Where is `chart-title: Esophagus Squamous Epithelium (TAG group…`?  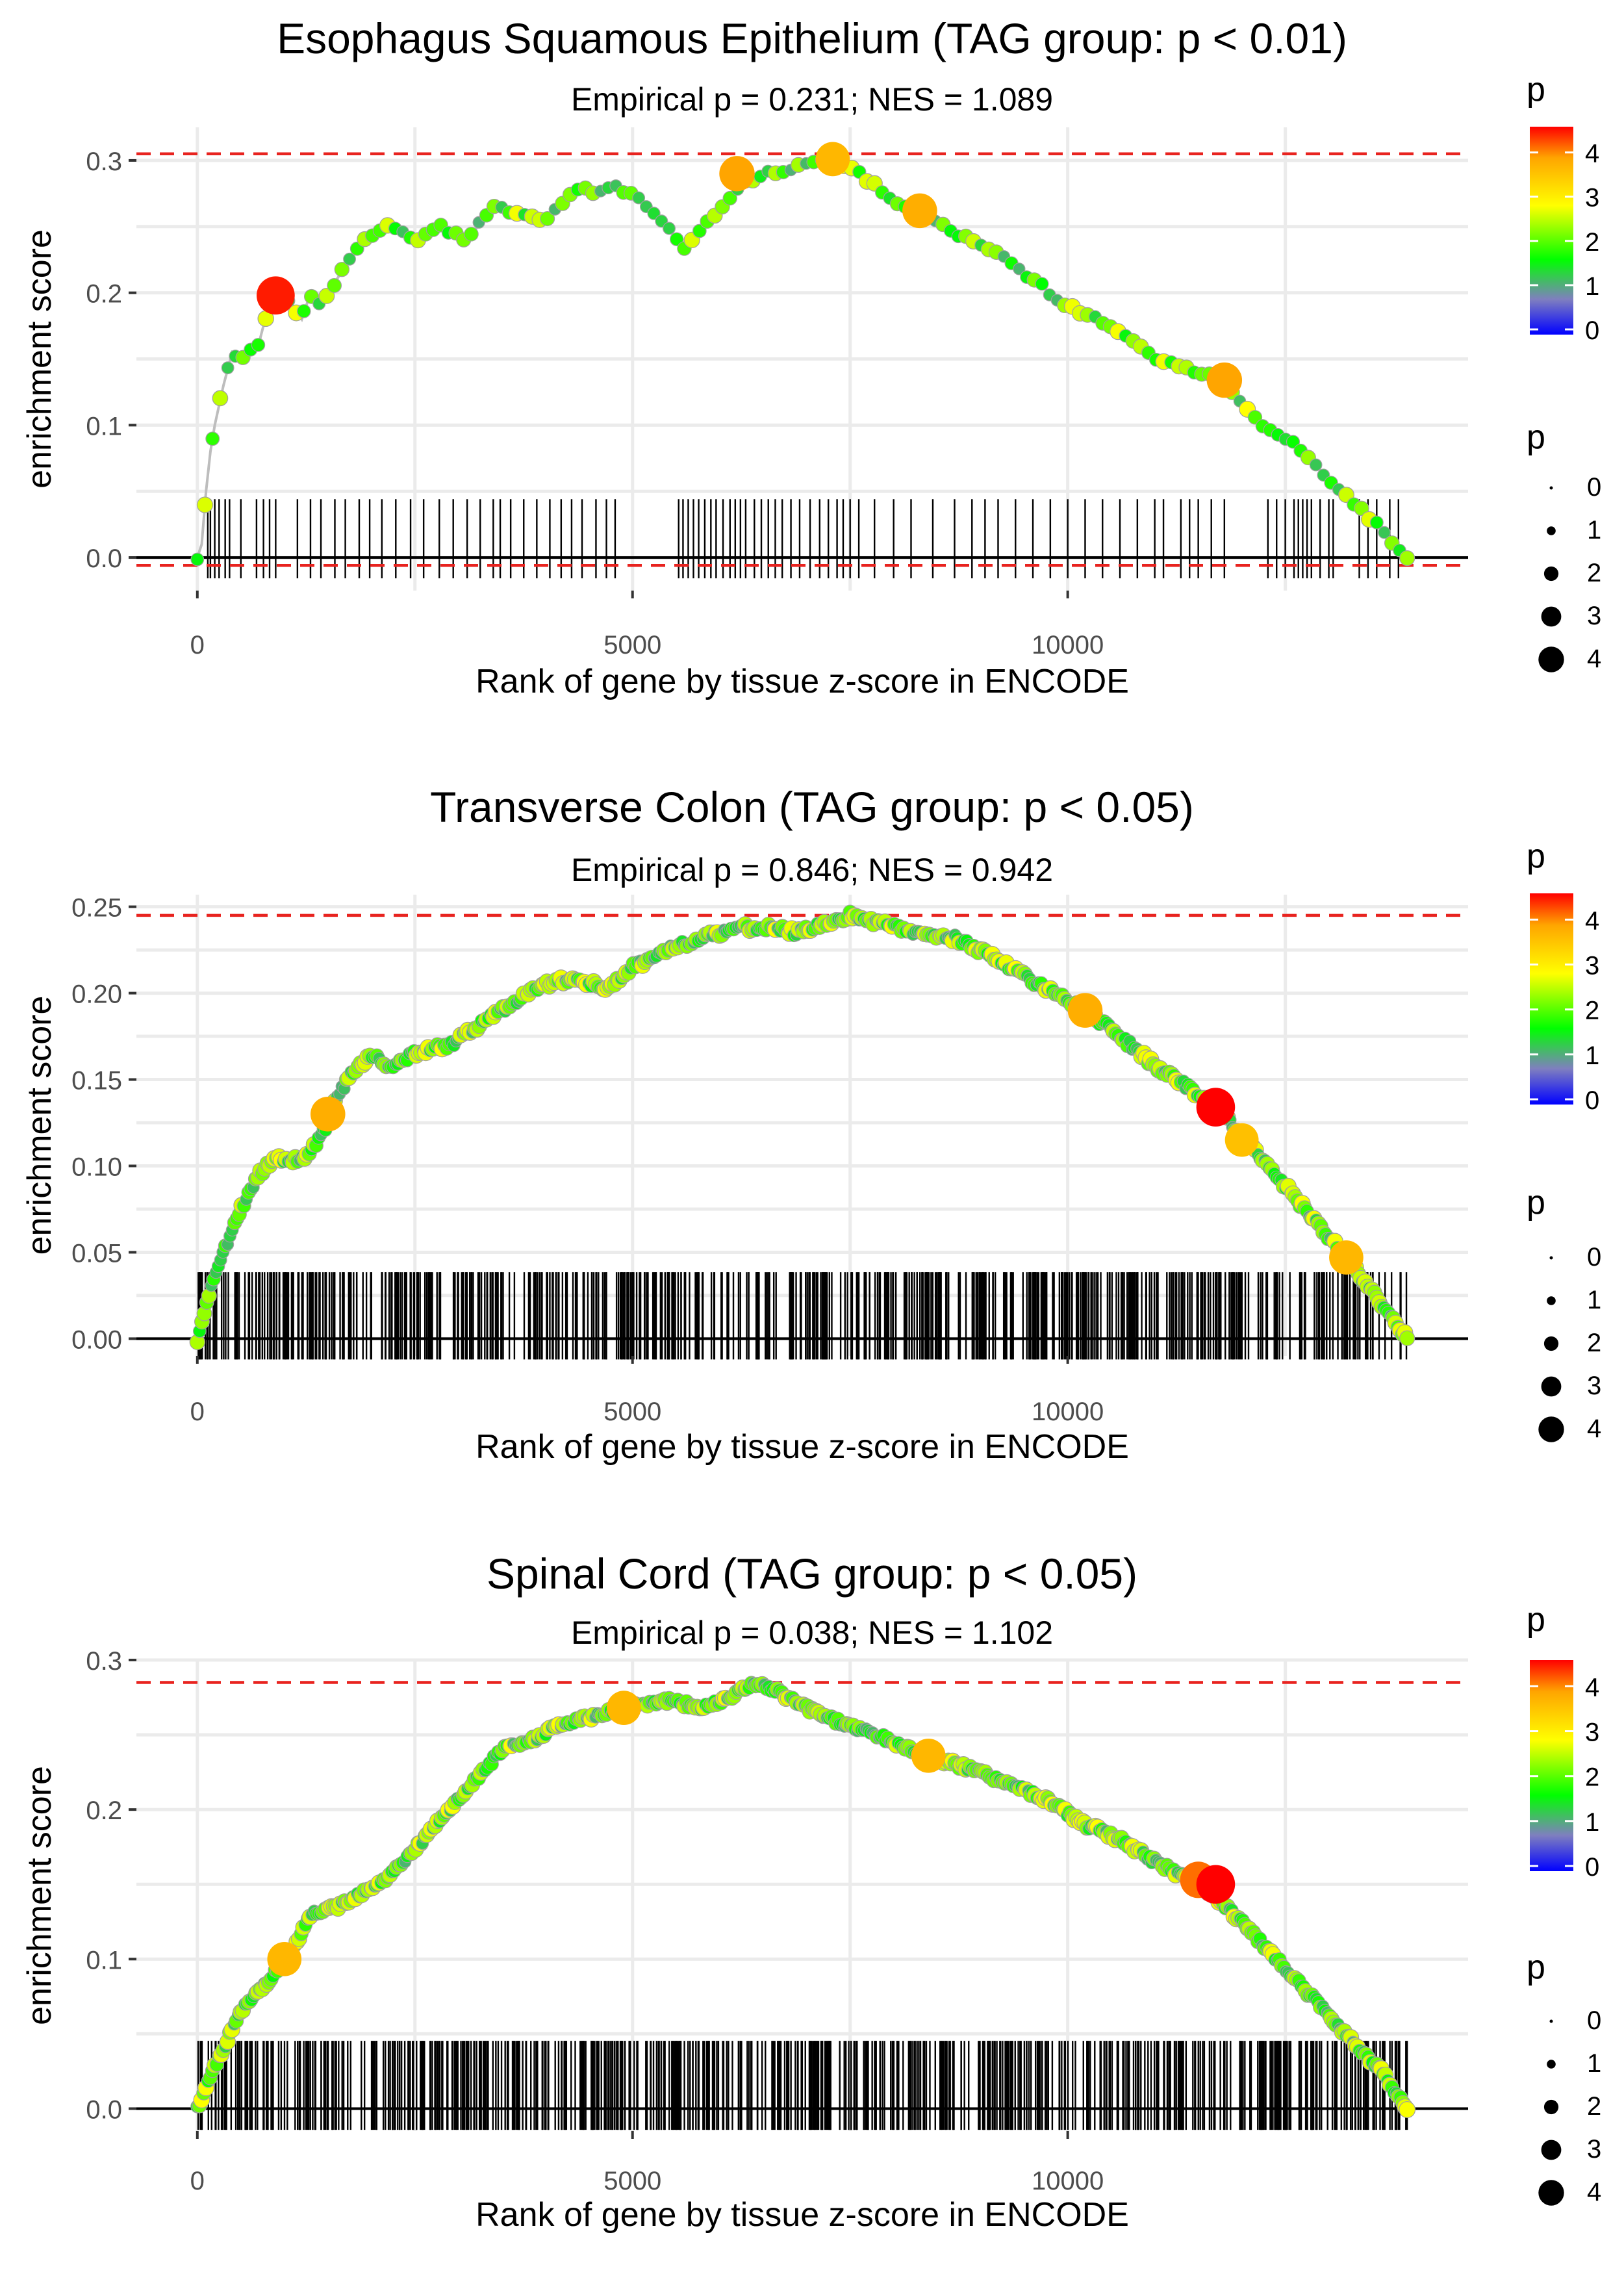
chart-title: Esophagus Squamous Epithelium (TAG group… is located at coordinates (812, 38).